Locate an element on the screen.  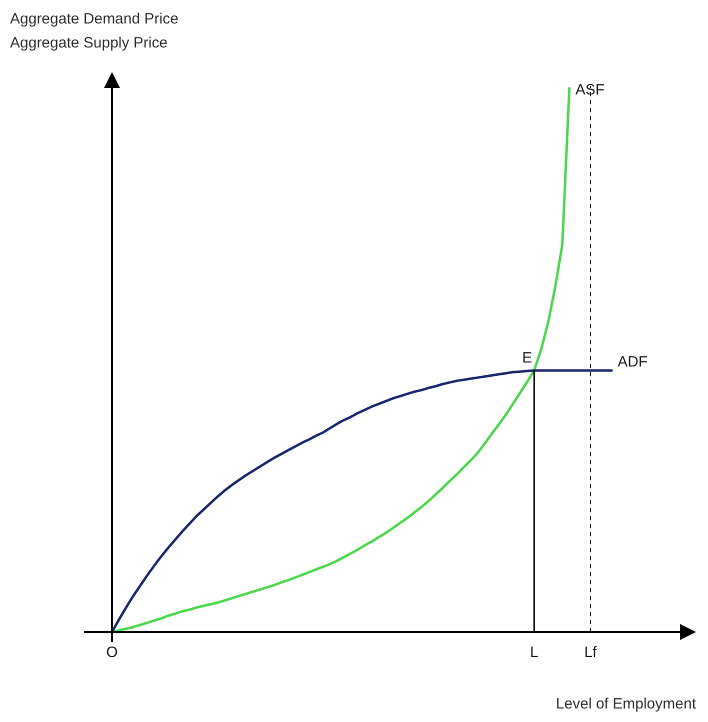
annotation: ADF is located at coordinates (633, 361).